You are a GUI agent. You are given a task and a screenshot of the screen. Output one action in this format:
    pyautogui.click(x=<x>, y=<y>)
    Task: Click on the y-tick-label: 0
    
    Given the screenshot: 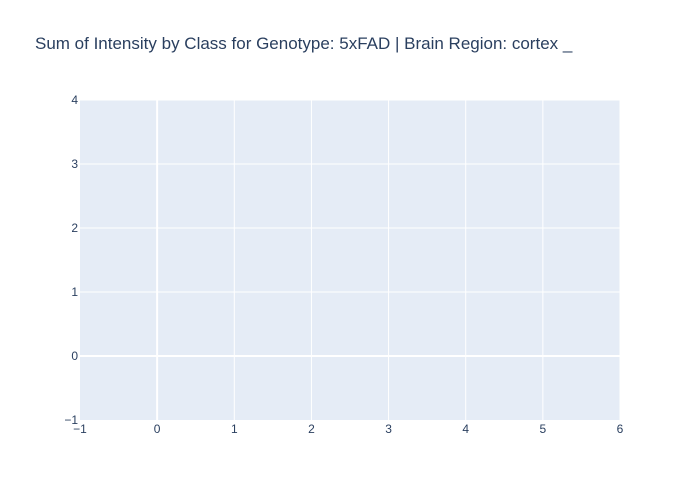 What is the action you would take?
    pyautogui.click(x=74, y=356)
    